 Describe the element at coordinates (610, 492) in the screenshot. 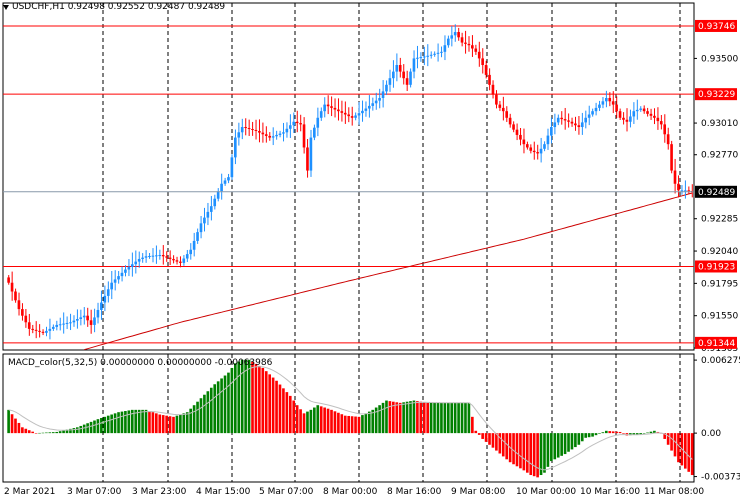

I see `time-axis-label: 10 Mar 16:00` at that location.